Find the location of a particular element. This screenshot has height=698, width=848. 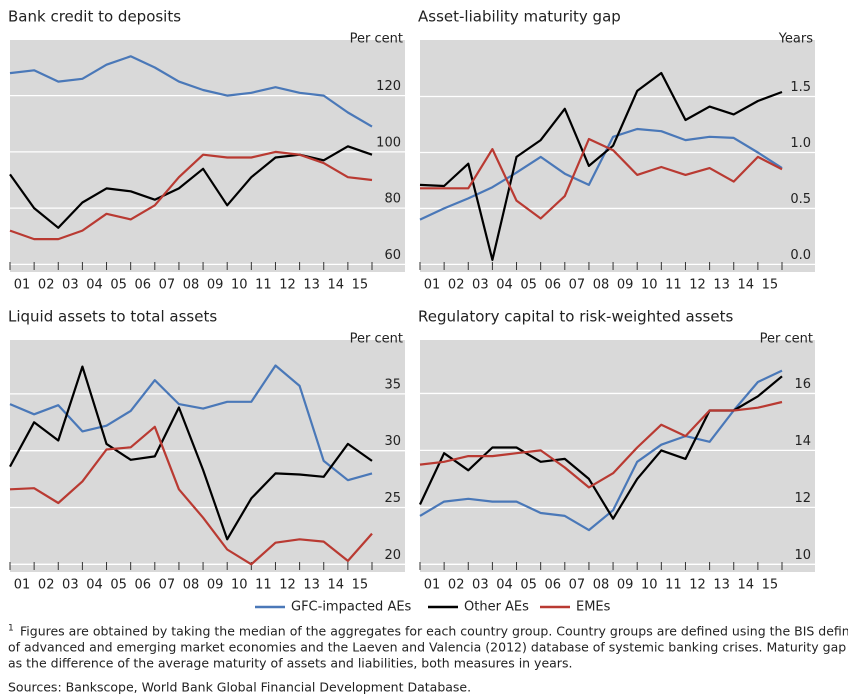

y-tick-label: 10 is located at coordinates (802, 555).